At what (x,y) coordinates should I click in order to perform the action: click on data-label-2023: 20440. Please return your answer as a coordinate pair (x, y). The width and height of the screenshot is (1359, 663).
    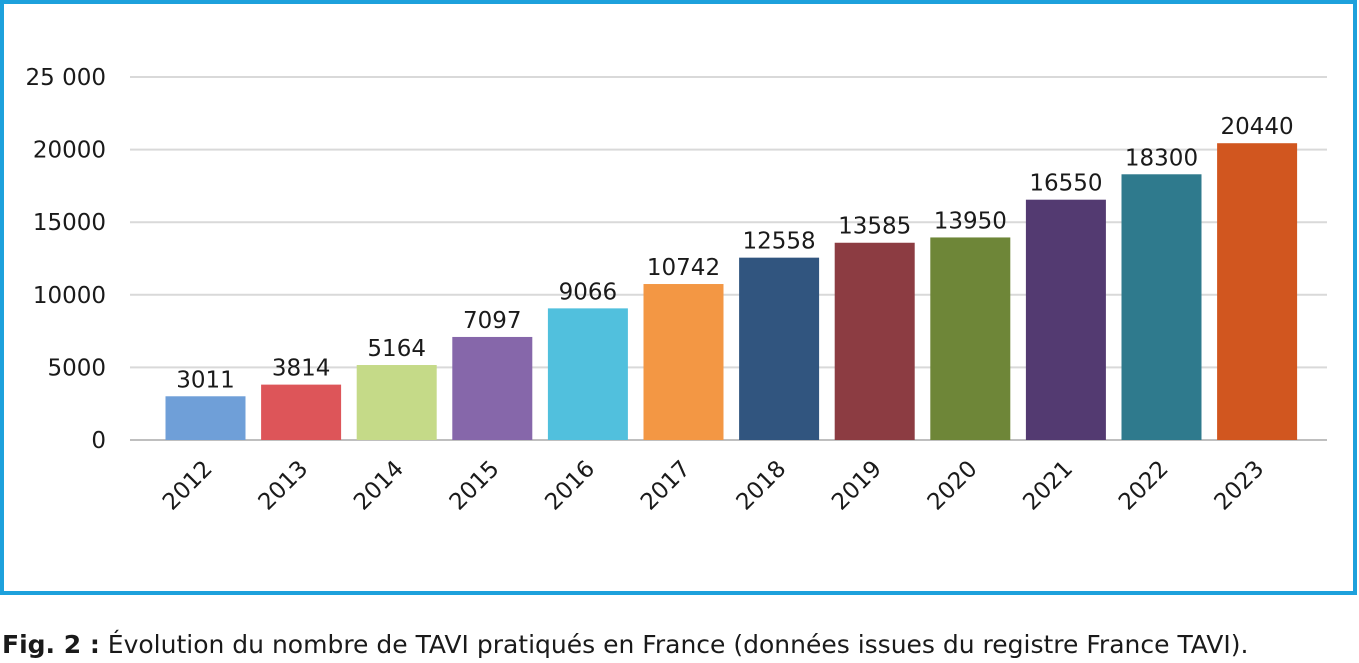
    Looking at the image, I should click on (1257, 127).